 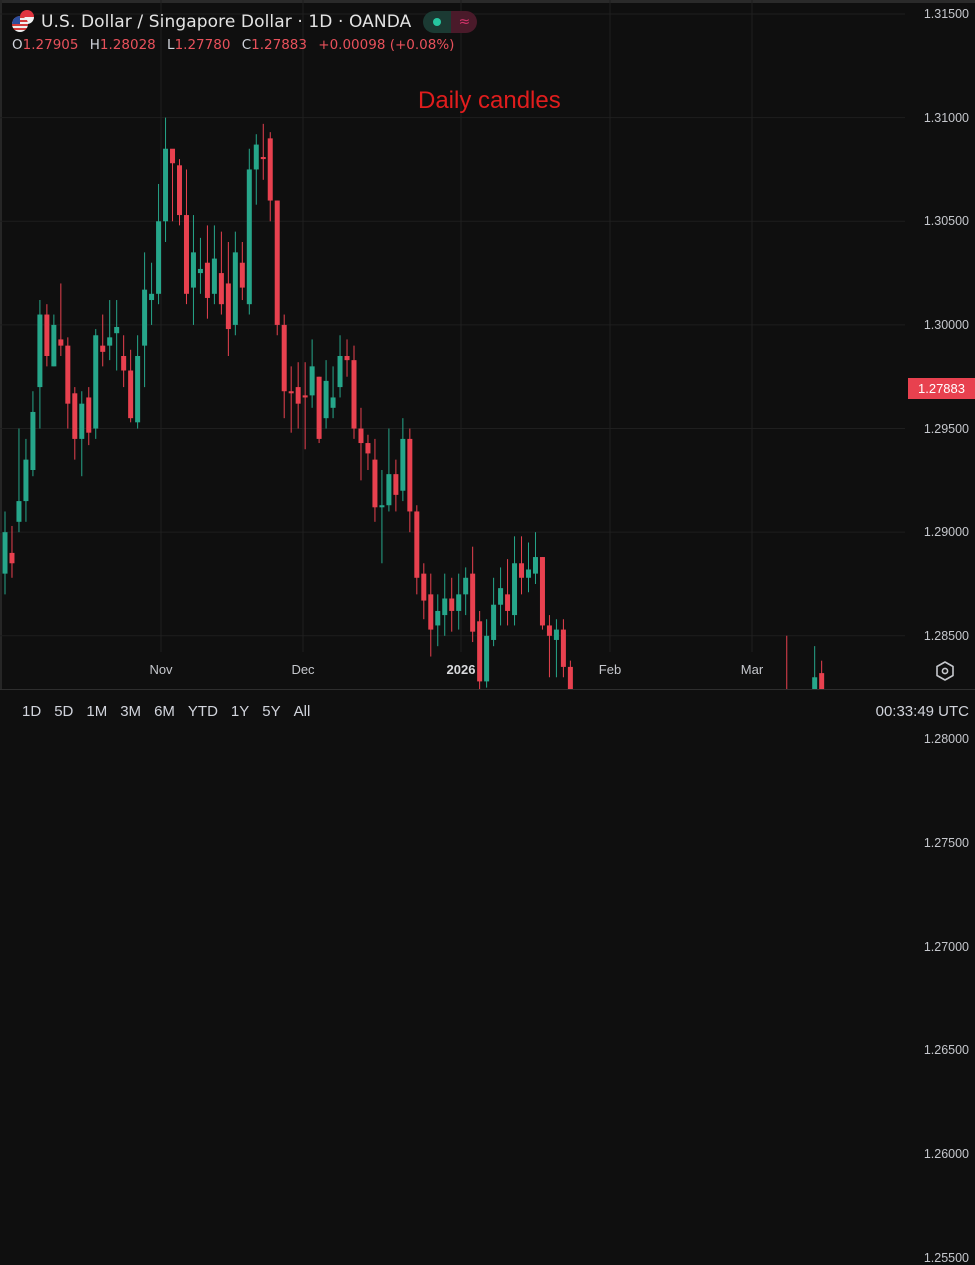 What do you see at coordinates (946, 532) in the screenshot?
I see `price-axis-label: 1.29000` at bounding box center [946, 532].